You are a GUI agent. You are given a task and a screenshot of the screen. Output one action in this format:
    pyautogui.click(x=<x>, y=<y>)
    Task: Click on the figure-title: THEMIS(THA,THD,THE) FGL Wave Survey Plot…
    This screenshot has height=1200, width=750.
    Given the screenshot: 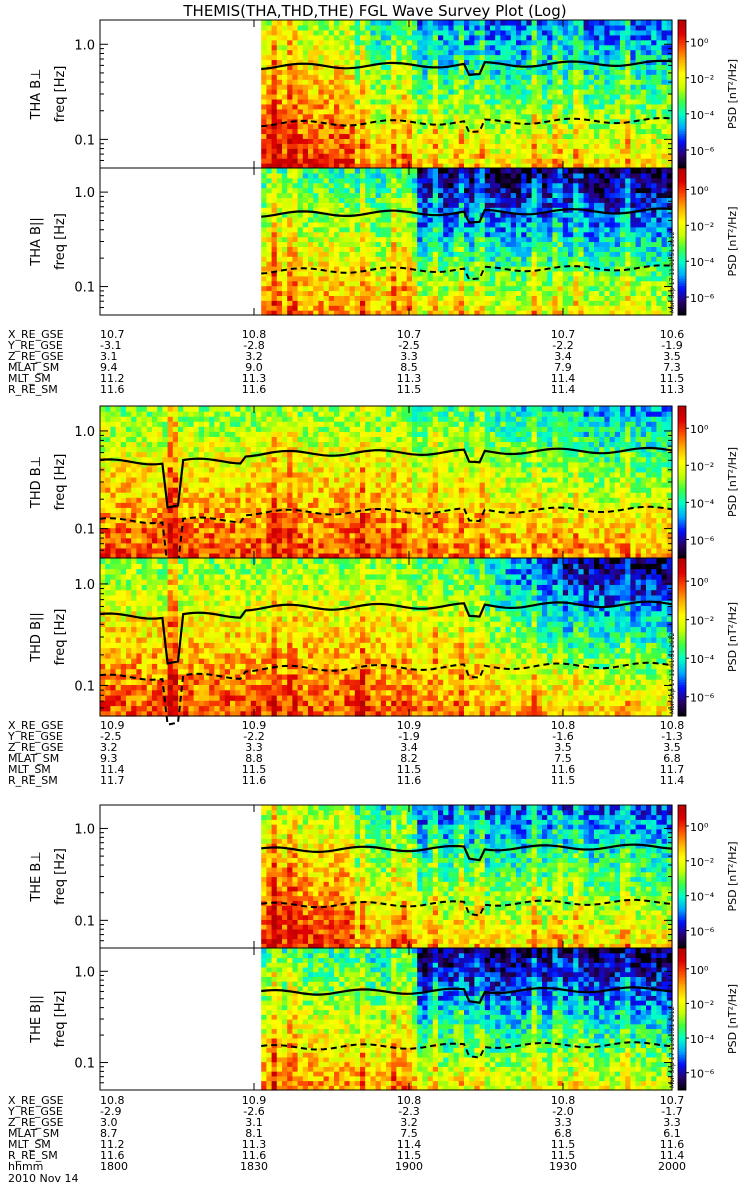 What is the action you would take?
    pyautogui.click(x=374, y=11)
    